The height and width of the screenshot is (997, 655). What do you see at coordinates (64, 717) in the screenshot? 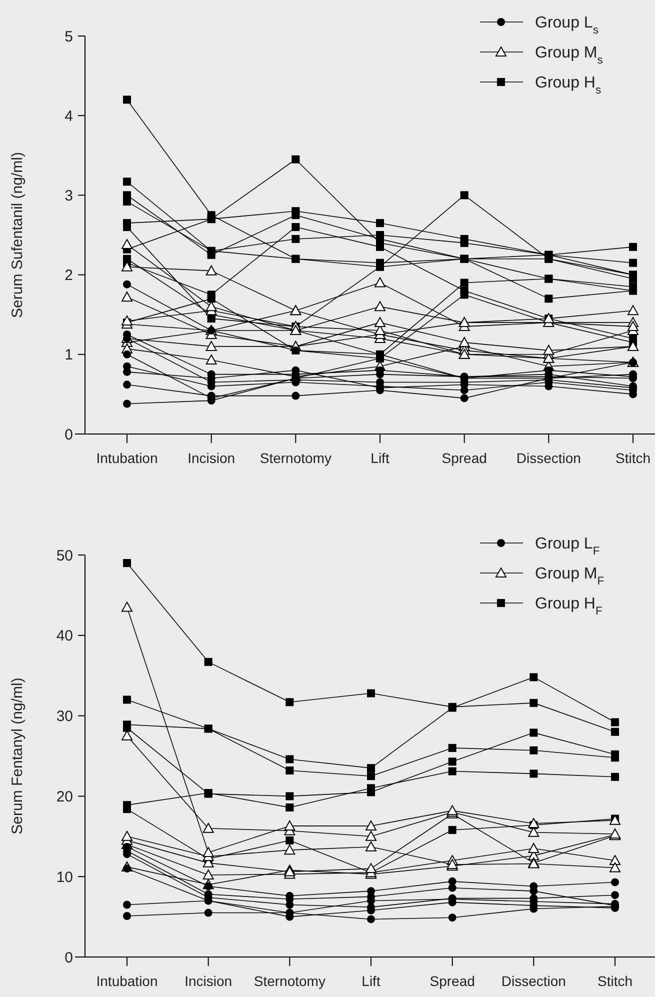
I see `y-tick-label: 30` at bounding box center [64, 717].